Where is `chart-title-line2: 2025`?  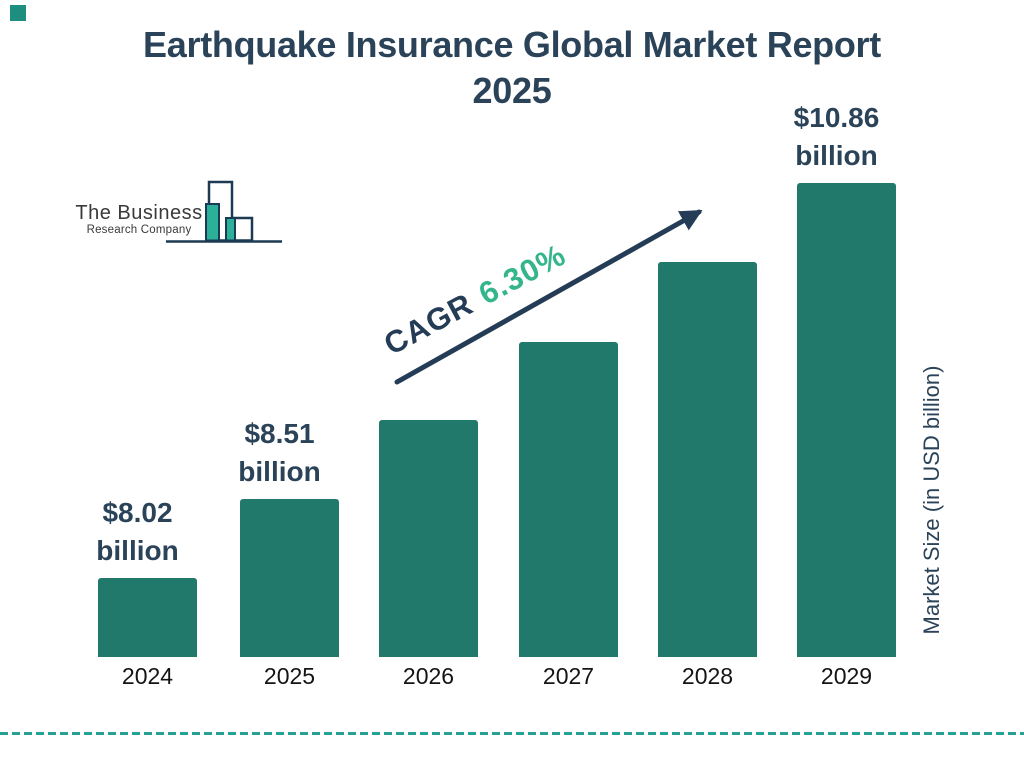
chart-title-line2: 2025 is located at coordinates (512, 90).